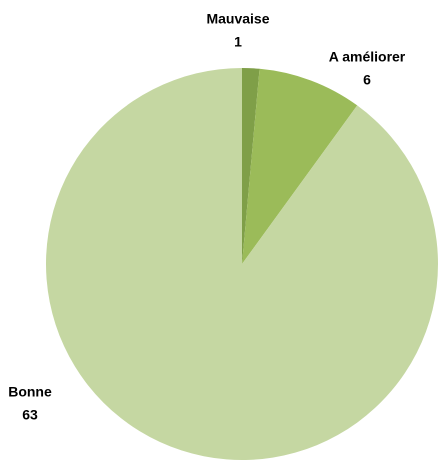 This screenshot has height=462, width=438. I want to click on slice-label: Mauvaise, so click(237, 19).